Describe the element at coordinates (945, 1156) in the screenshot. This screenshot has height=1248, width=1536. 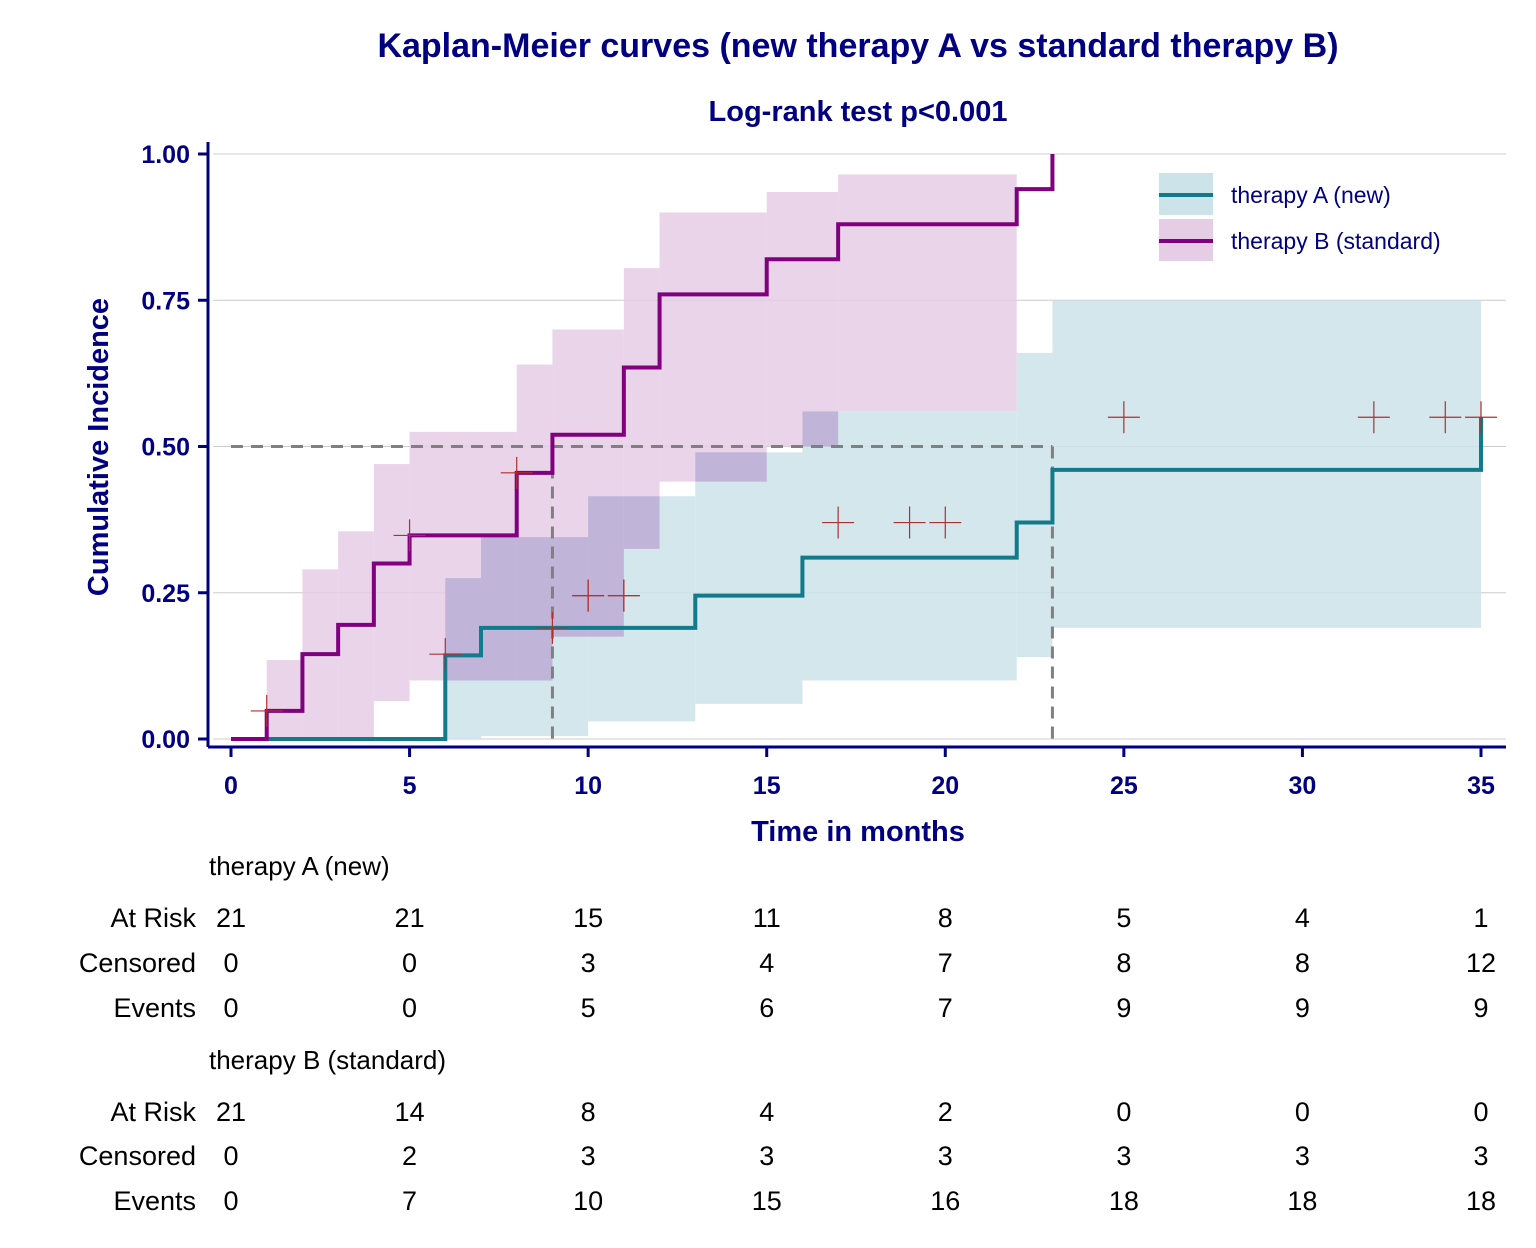
I see `risk-cell-1-censored-4: 3` at that location.